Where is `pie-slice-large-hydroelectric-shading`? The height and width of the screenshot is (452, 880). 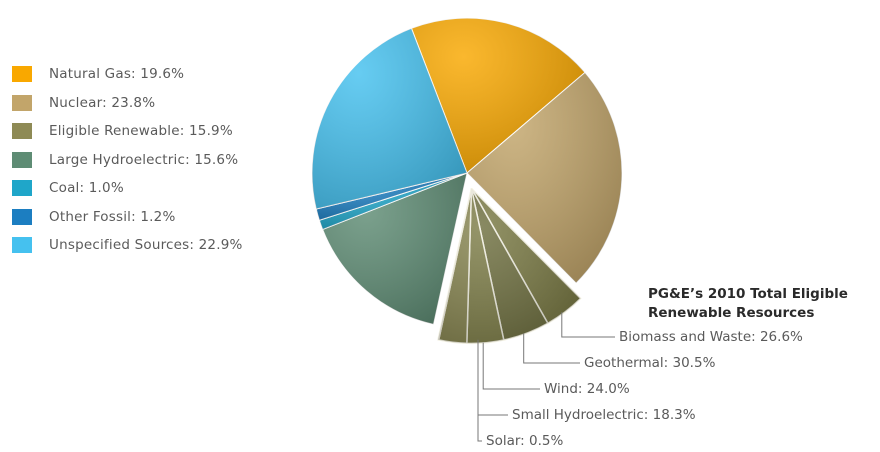
pie-slice-large-hydroelectric-shading is located at coordinates (394, 249).